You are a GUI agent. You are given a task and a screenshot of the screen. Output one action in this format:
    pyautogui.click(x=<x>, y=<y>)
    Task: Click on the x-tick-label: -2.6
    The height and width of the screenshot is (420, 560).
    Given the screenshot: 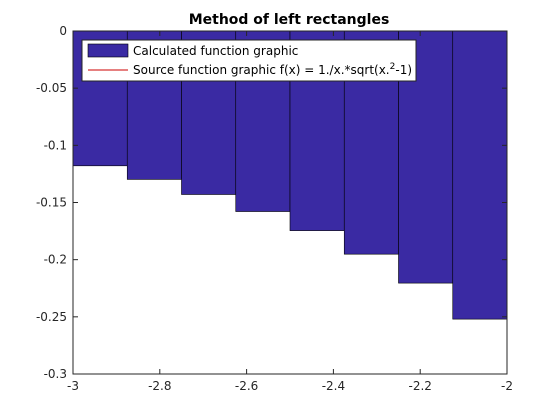 What is the action you would take?
    pyautogui.click(x=246, y=386)
    